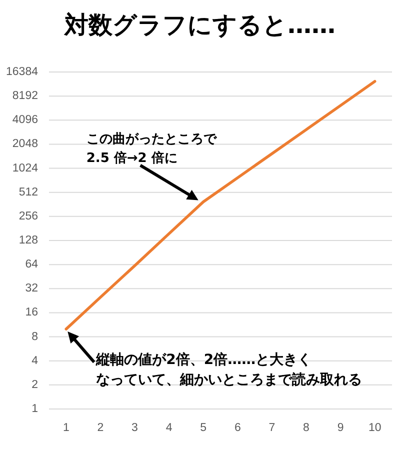 This screenshot has height=450, width=400. What do you see at coordinates (28, 216) in the screenshot?
I see `y-tick: 256` at bounding box center [28, 216].